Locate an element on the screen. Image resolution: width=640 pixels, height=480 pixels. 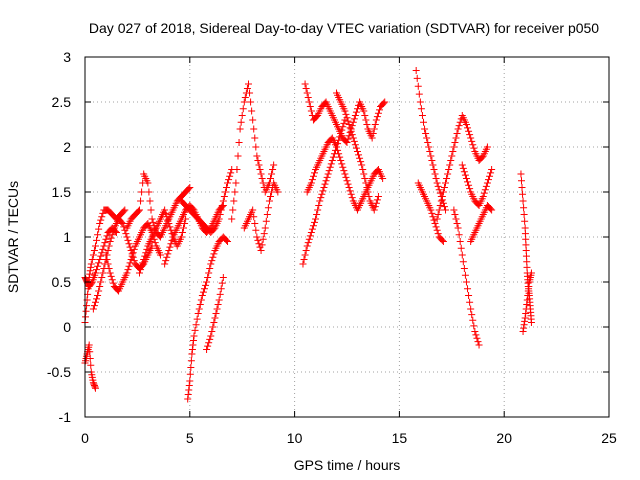
series-sat-g is located at coordinates (162, 241).